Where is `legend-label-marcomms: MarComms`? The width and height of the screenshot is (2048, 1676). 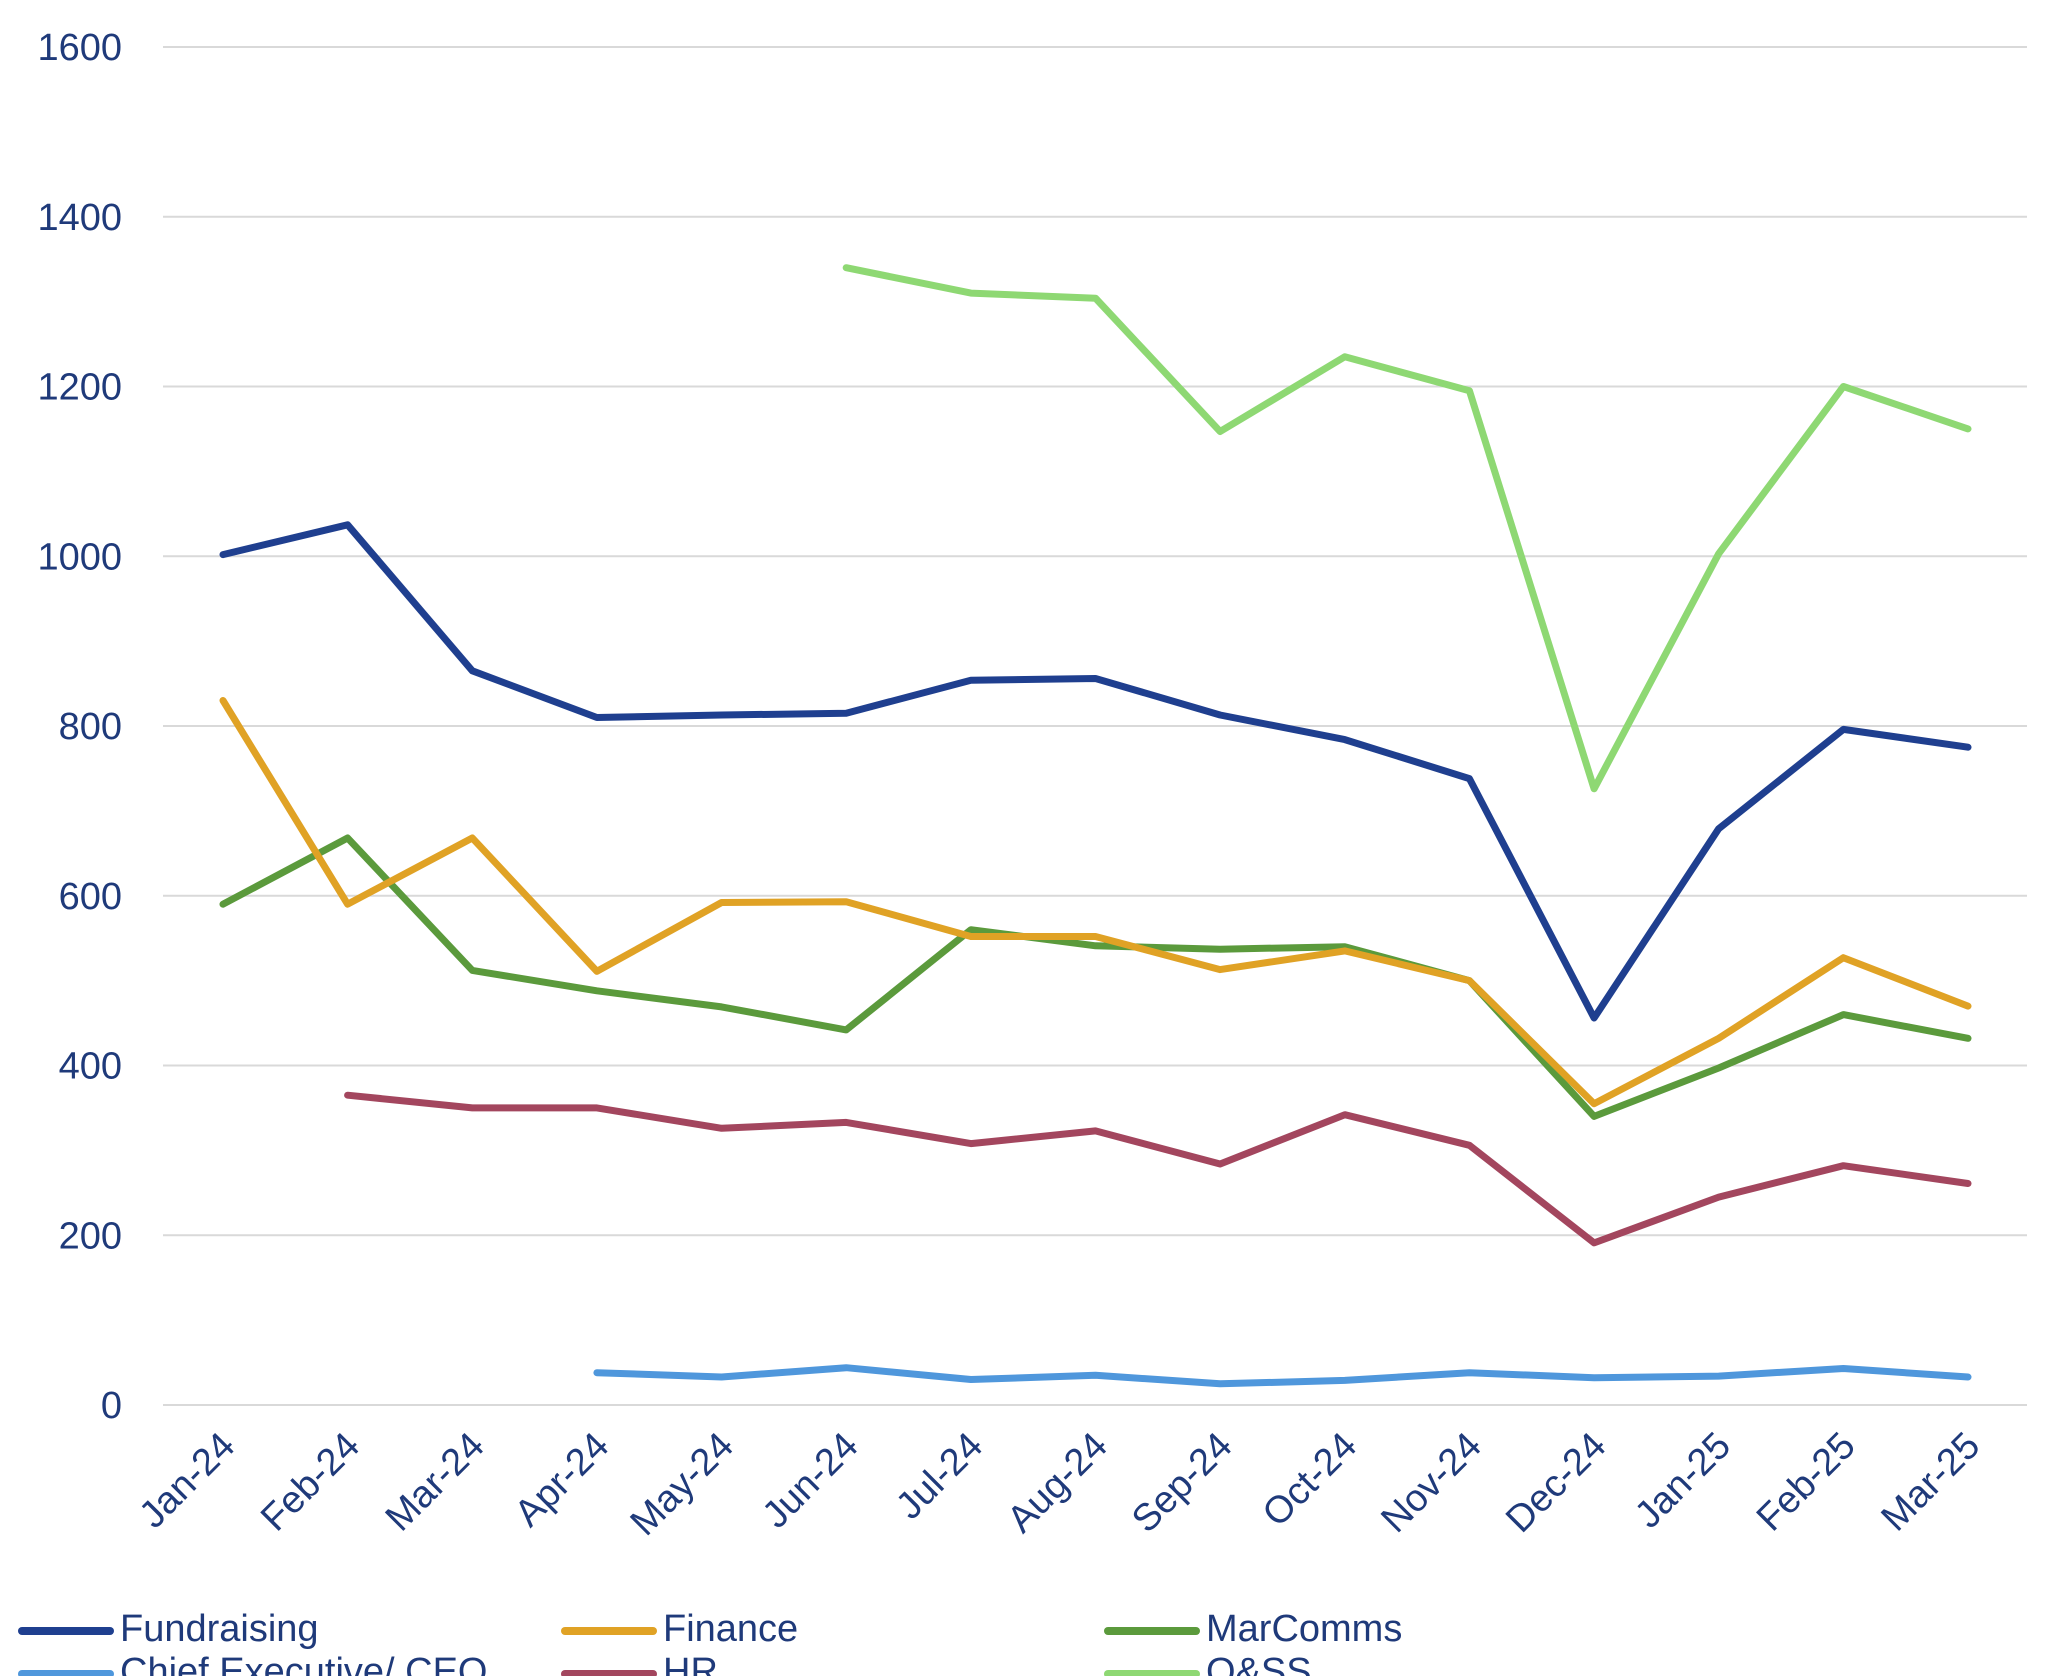 legend-label-marcomms: MarComms is located at coordinates (1304, 1629).